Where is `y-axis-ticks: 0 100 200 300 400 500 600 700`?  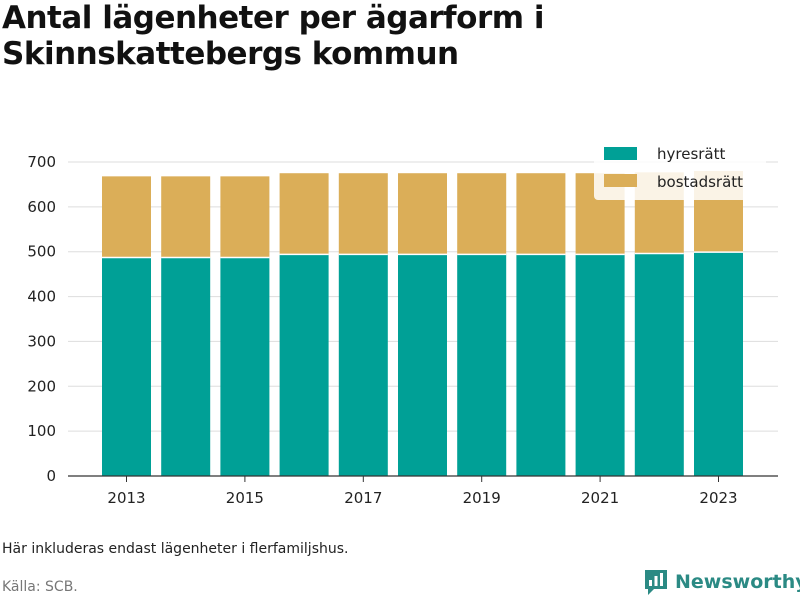 y-axis-ticks: 0 100 200 300 400 500 600 700 is located at coordinates (41, 319).